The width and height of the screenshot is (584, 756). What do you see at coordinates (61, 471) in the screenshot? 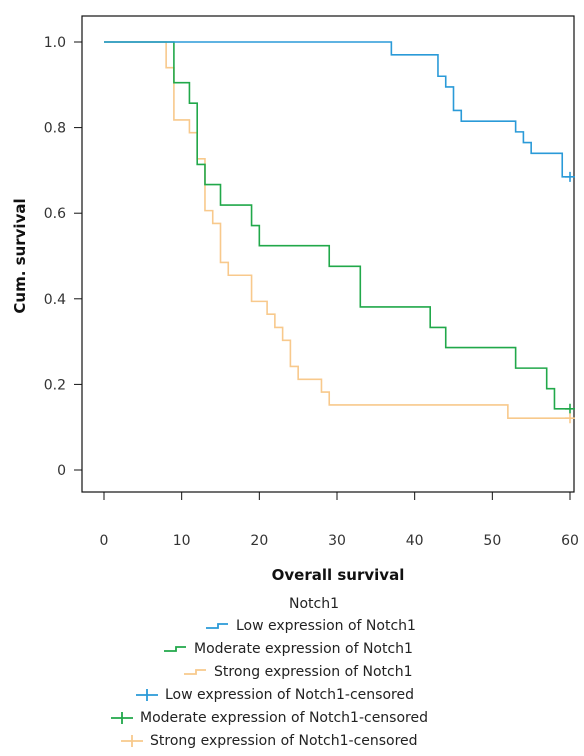
I see `y-tick-label: 0` at bounding box center [61, 471].